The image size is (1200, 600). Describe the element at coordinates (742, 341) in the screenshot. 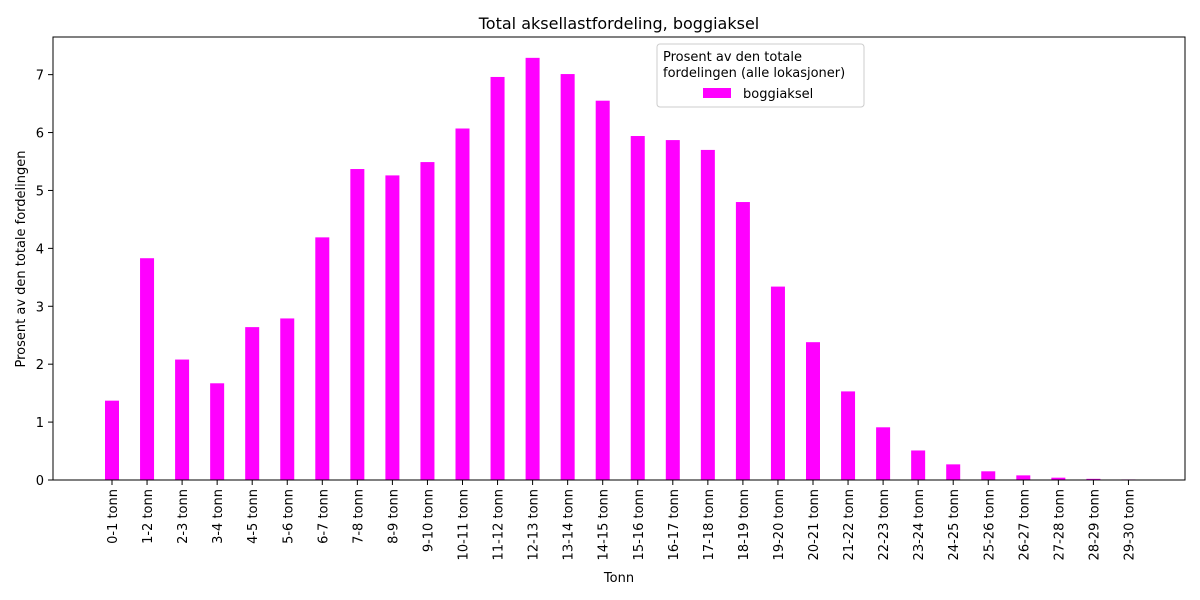

I see `bar-18-19-tonn` at that location.